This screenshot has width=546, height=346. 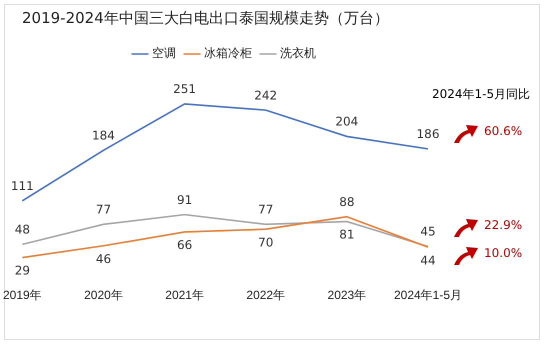 What do you see at coordinates (22, 229) in the screenshot?
I see `data-label: 48` at bounding box center [22, 229].